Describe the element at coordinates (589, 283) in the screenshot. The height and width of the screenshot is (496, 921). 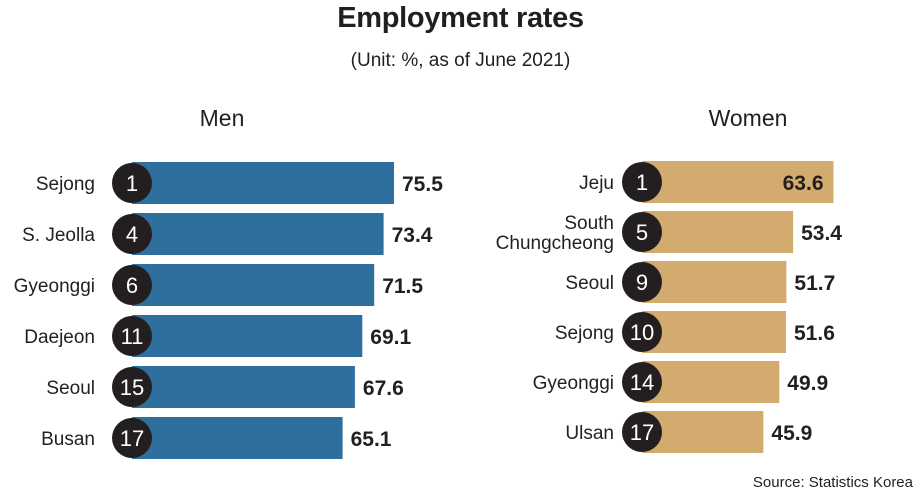
I see `category-label-women-3: Seoul` at that location.